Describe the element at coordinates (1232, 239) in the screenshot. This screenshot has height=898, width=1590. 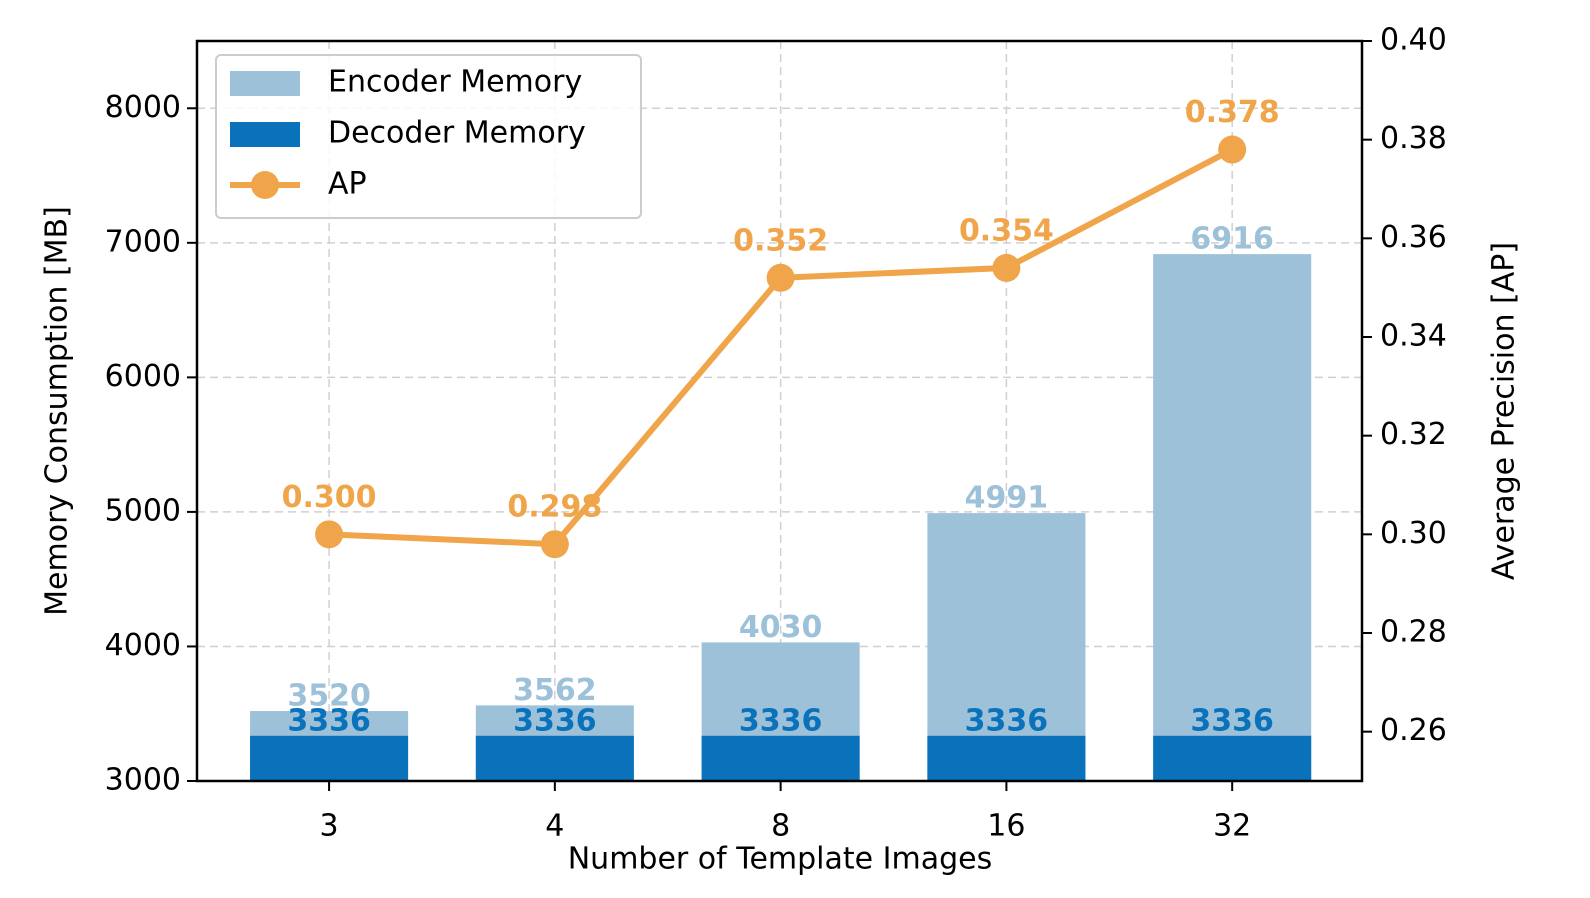
I see `data-label: 6916` at that location.